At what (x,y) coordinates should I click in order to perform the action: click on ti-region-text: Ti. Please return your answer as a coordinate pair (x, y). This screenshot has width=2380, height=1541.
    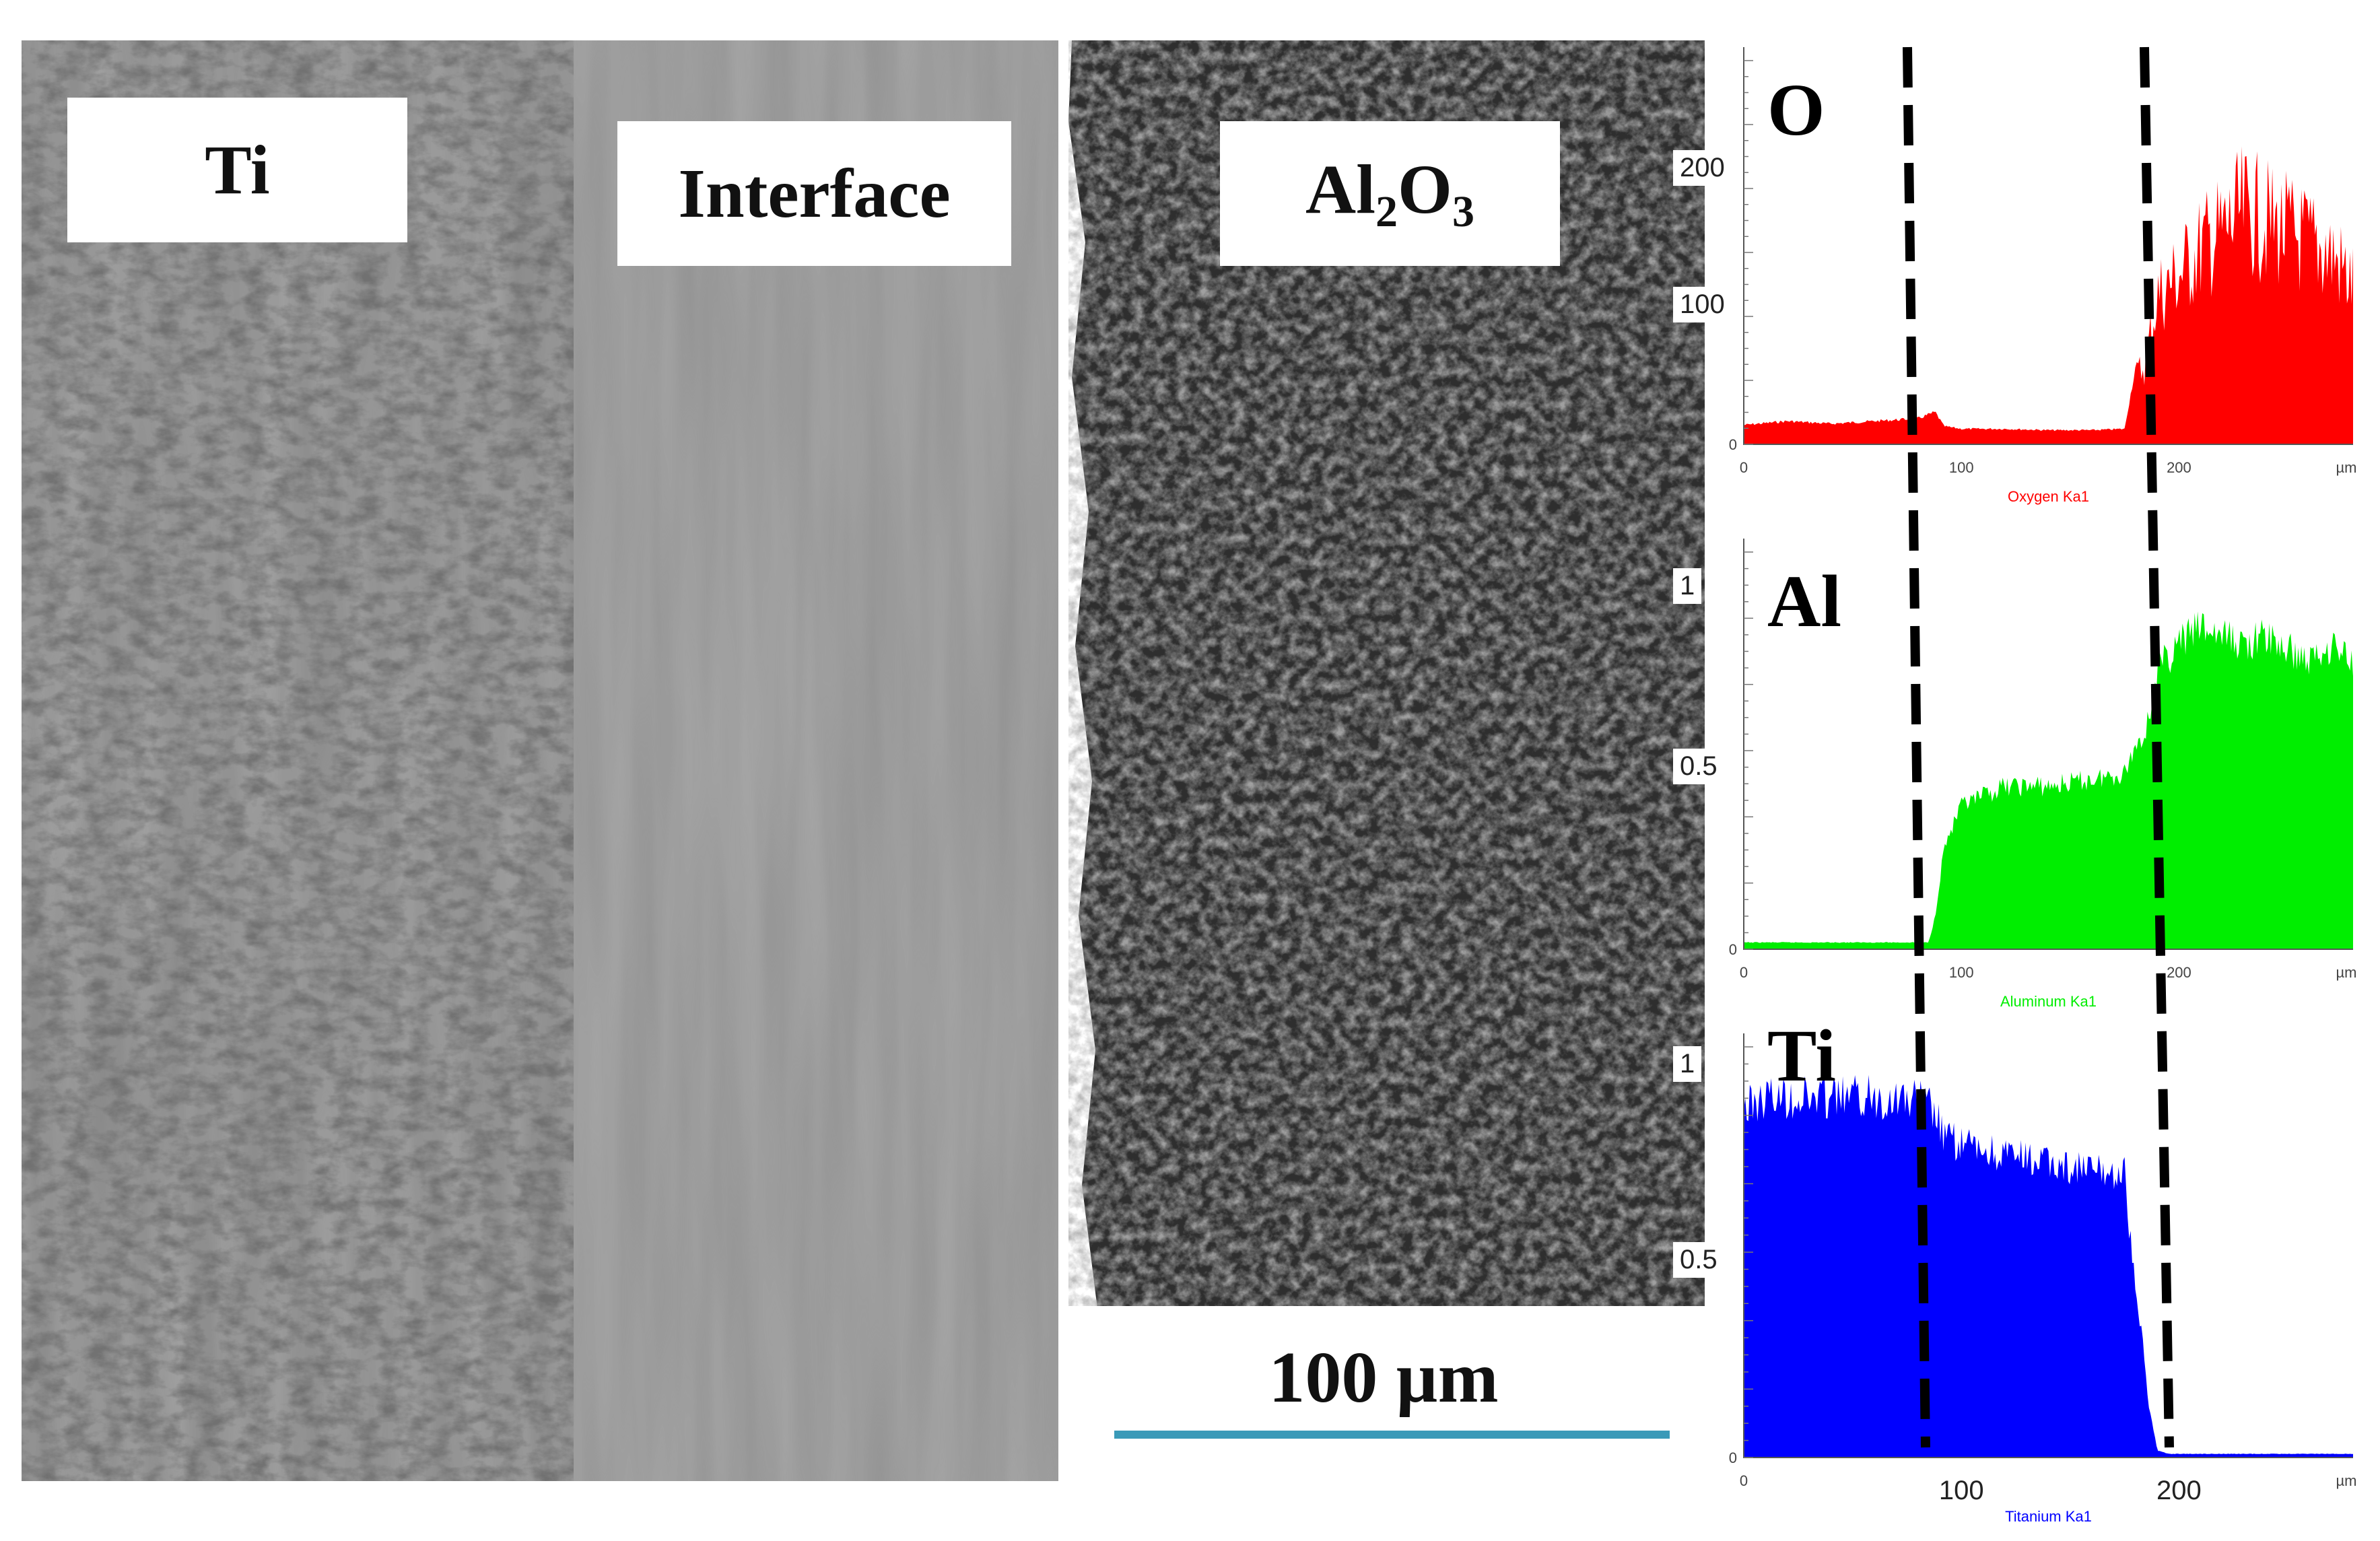
    Looking at the image, I should click on (237, 170).